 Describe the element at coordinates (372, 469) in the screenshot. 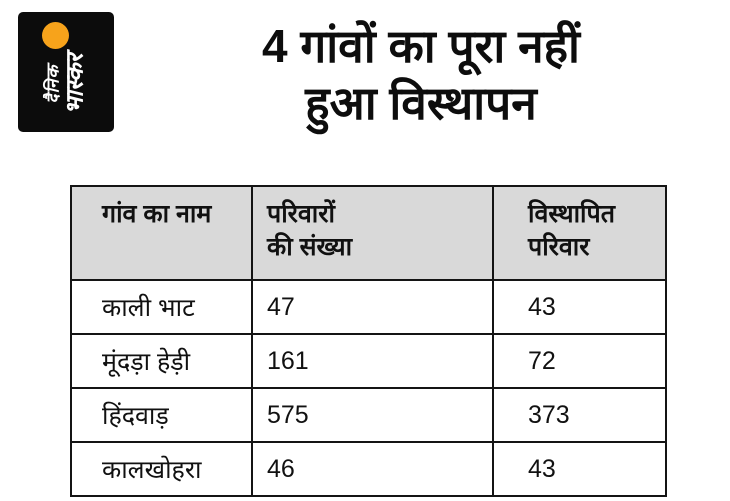

I see `families-count-cell: 46` at that location.